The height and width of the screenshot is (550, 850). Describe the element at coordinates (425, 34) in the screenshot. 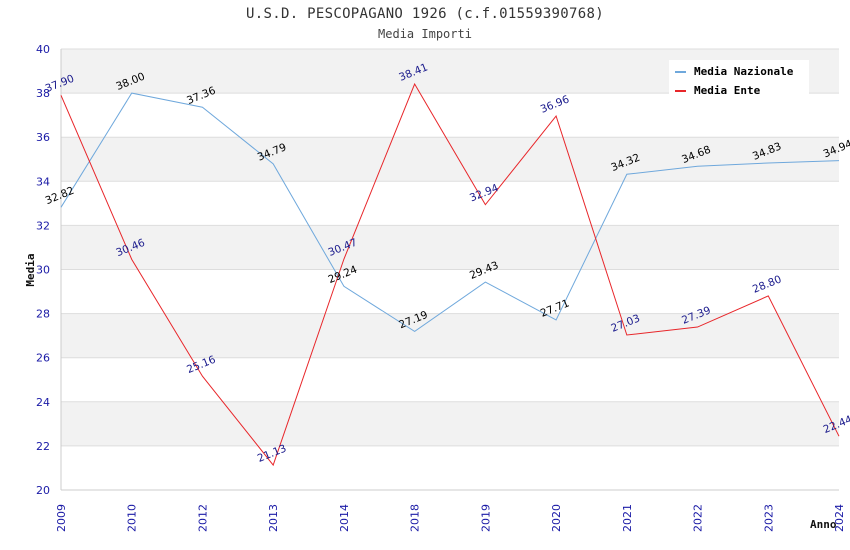

I see `chart-subtitle: Media Importi` at that location.